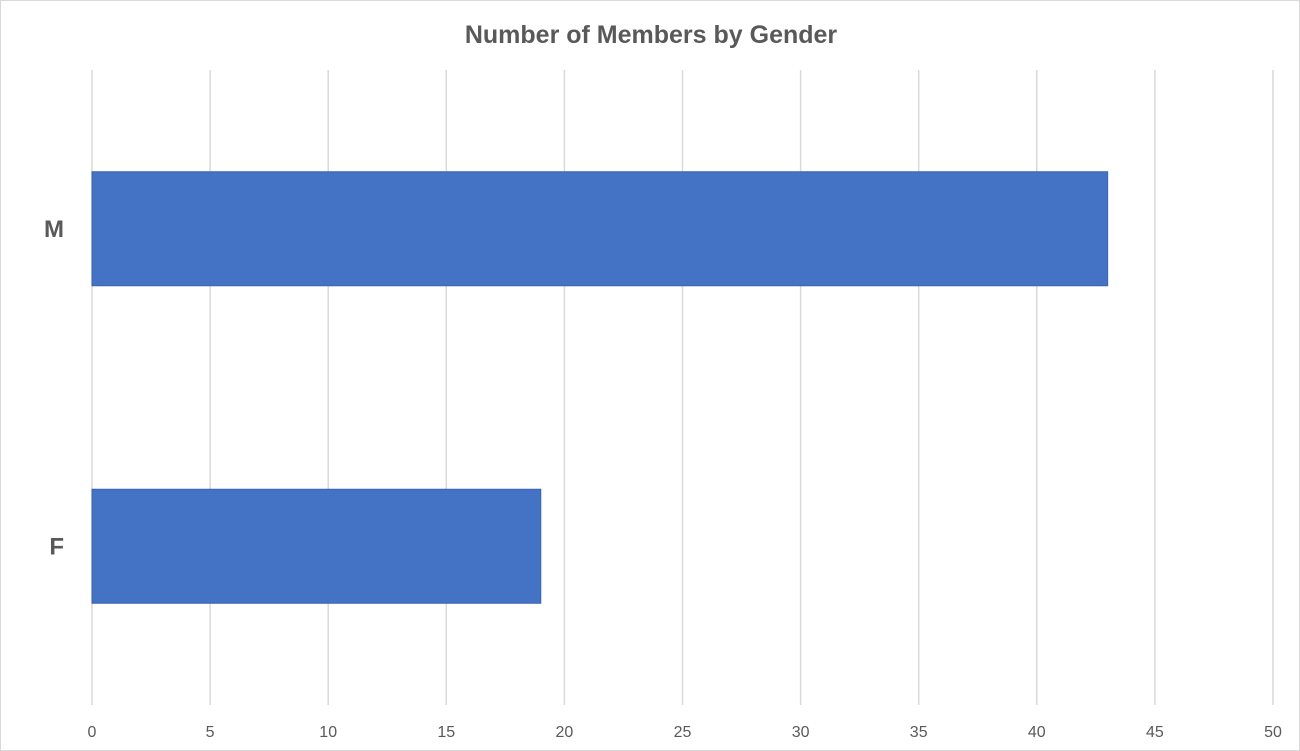  Describe the element at coordinates (316, 546) in the screenshot. I see `bar-F` at that location.